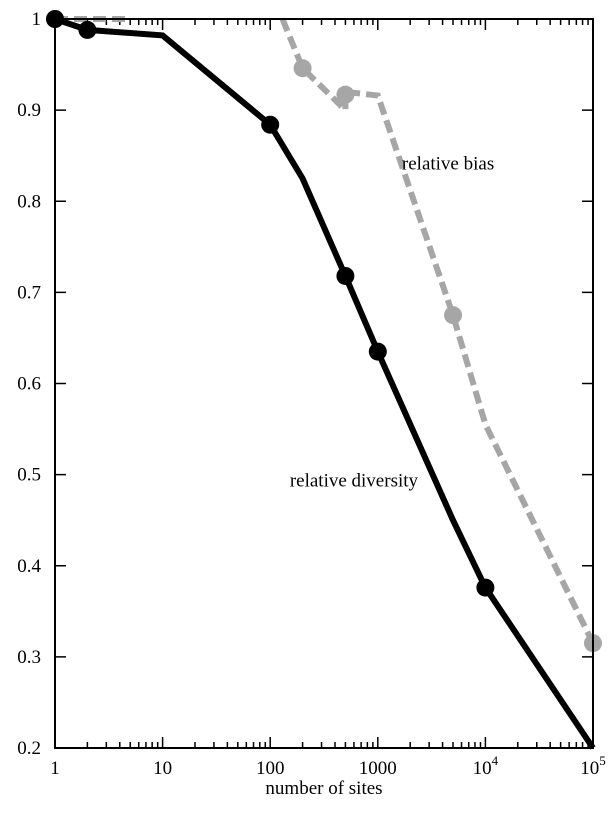  What do you see at coordinates (29, 566) in the screenshot?
I see `y-tick-label: 0.4` at bounding box center [29, 566].